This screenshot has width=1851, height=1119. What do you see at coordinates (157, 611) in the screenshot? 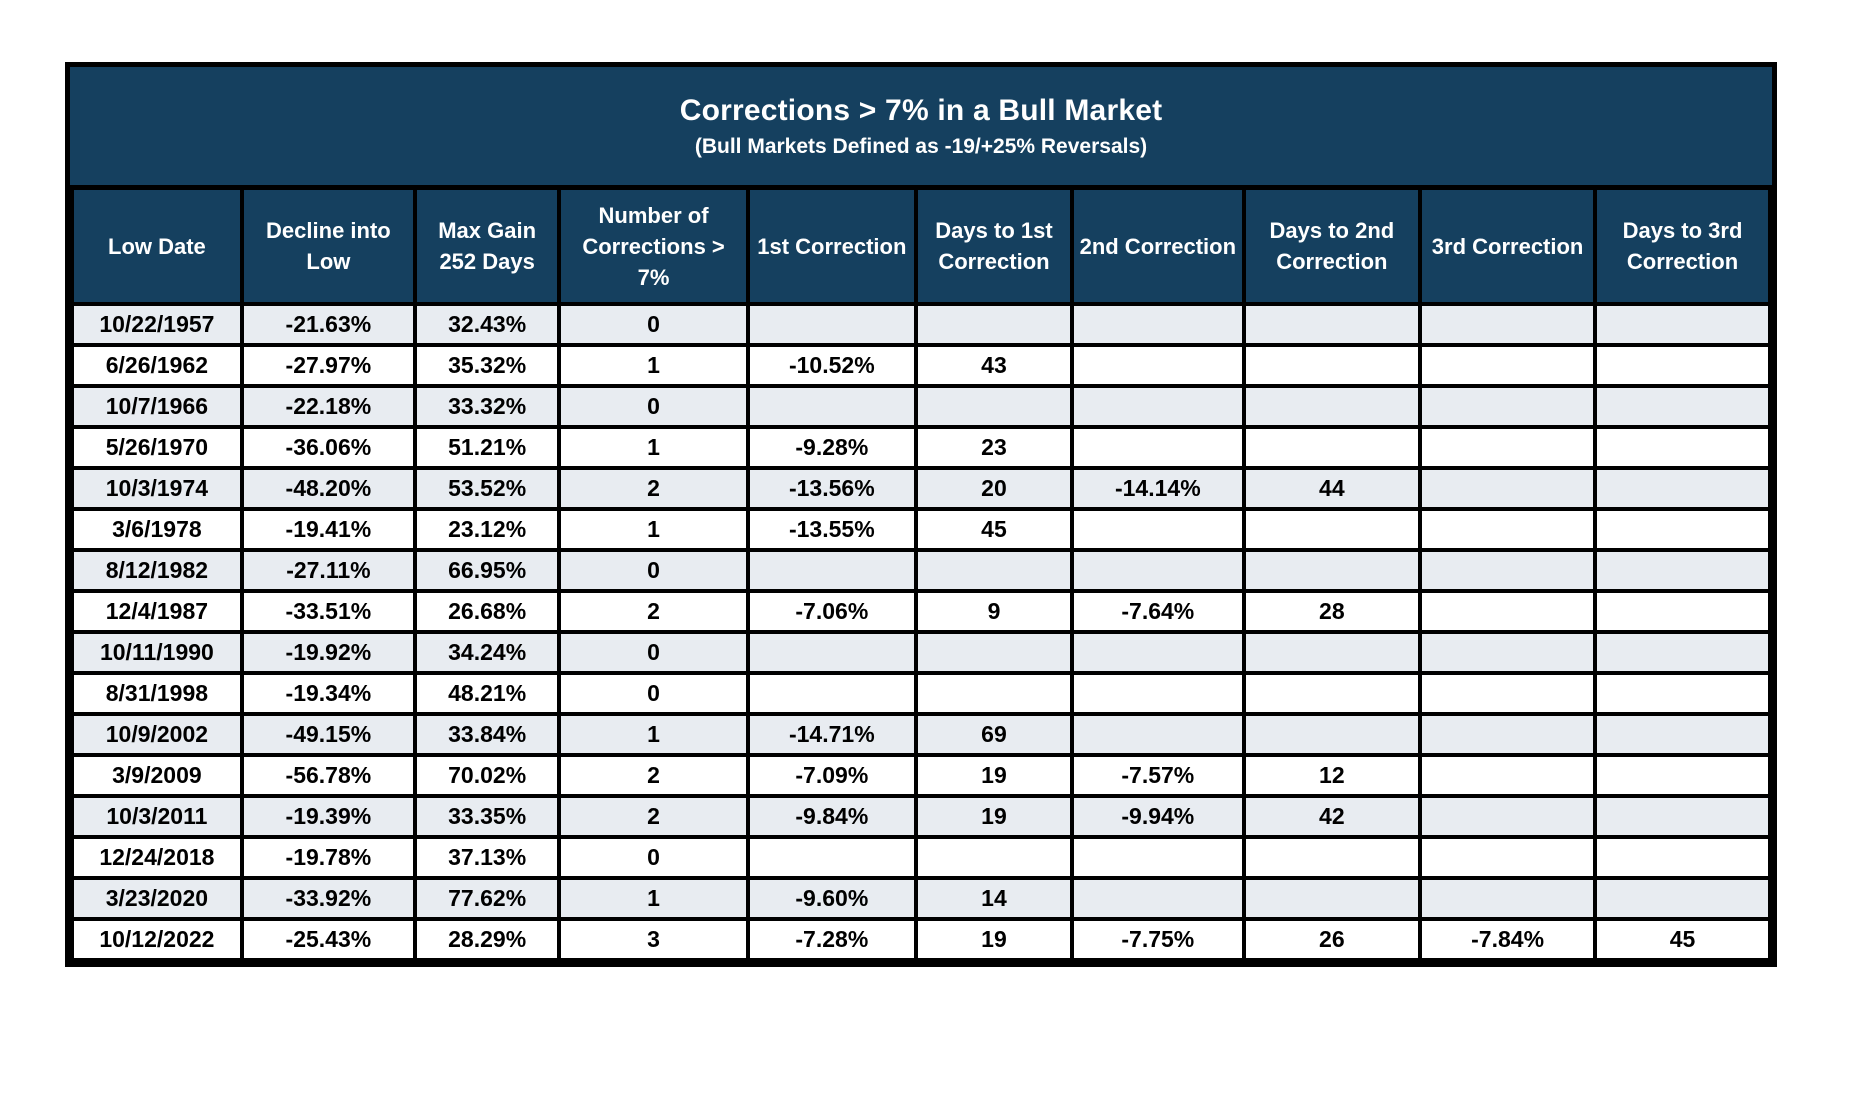
I see `table-cell: 12/4/1987` at bounding box center [157, 611].